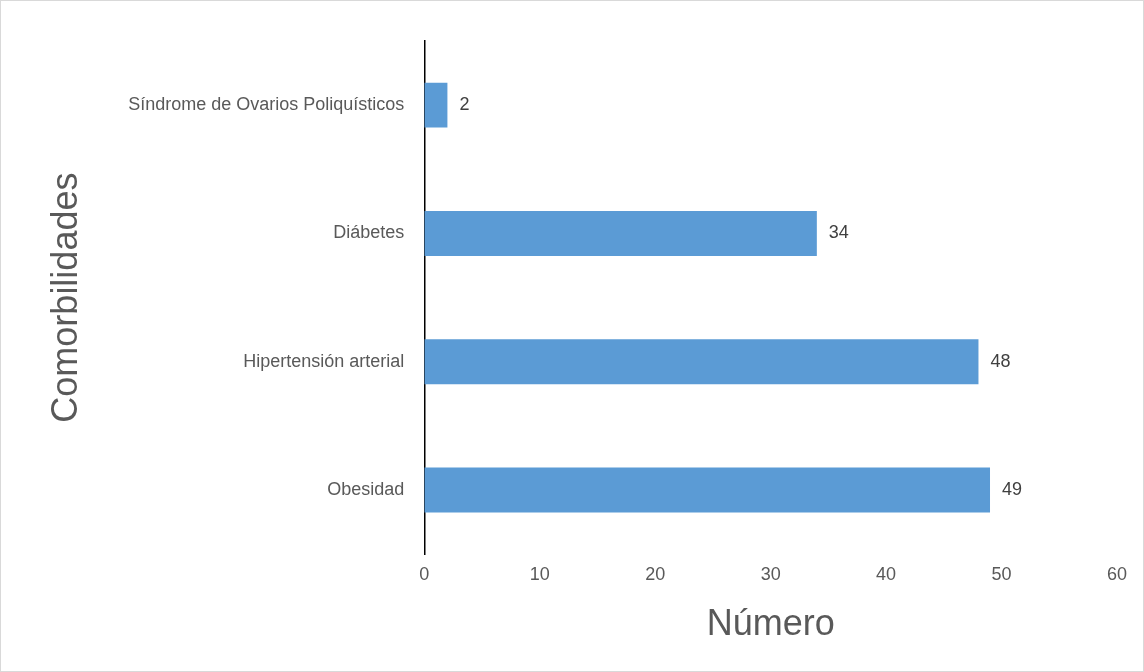  I want to click on y-tick-label: Síndrome de Ovarios Poliquísticos, so click(266, 104).